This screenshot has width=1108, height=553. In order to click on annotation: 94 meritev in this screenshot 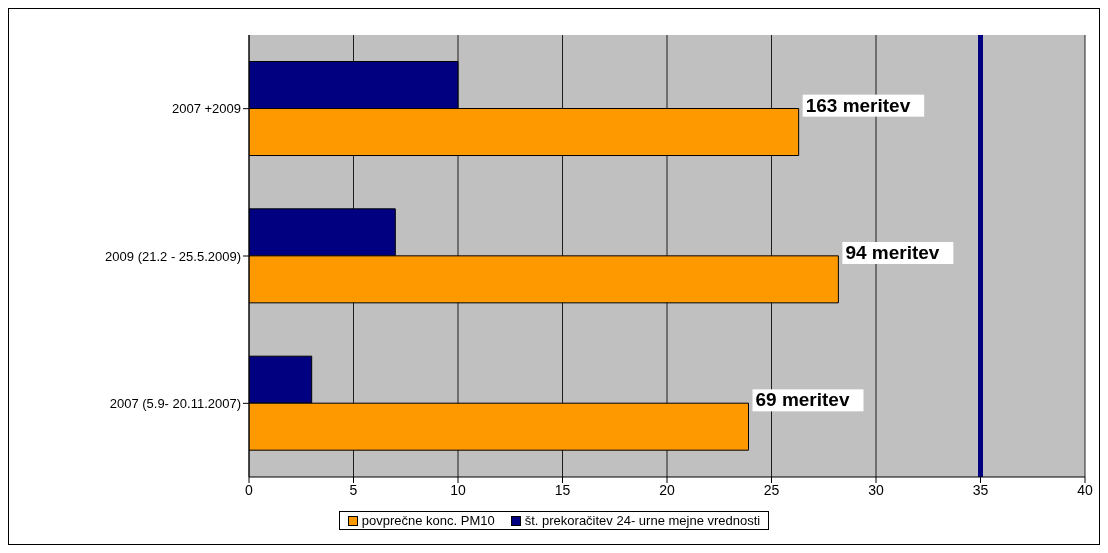, I will do `click(892, 252)`.